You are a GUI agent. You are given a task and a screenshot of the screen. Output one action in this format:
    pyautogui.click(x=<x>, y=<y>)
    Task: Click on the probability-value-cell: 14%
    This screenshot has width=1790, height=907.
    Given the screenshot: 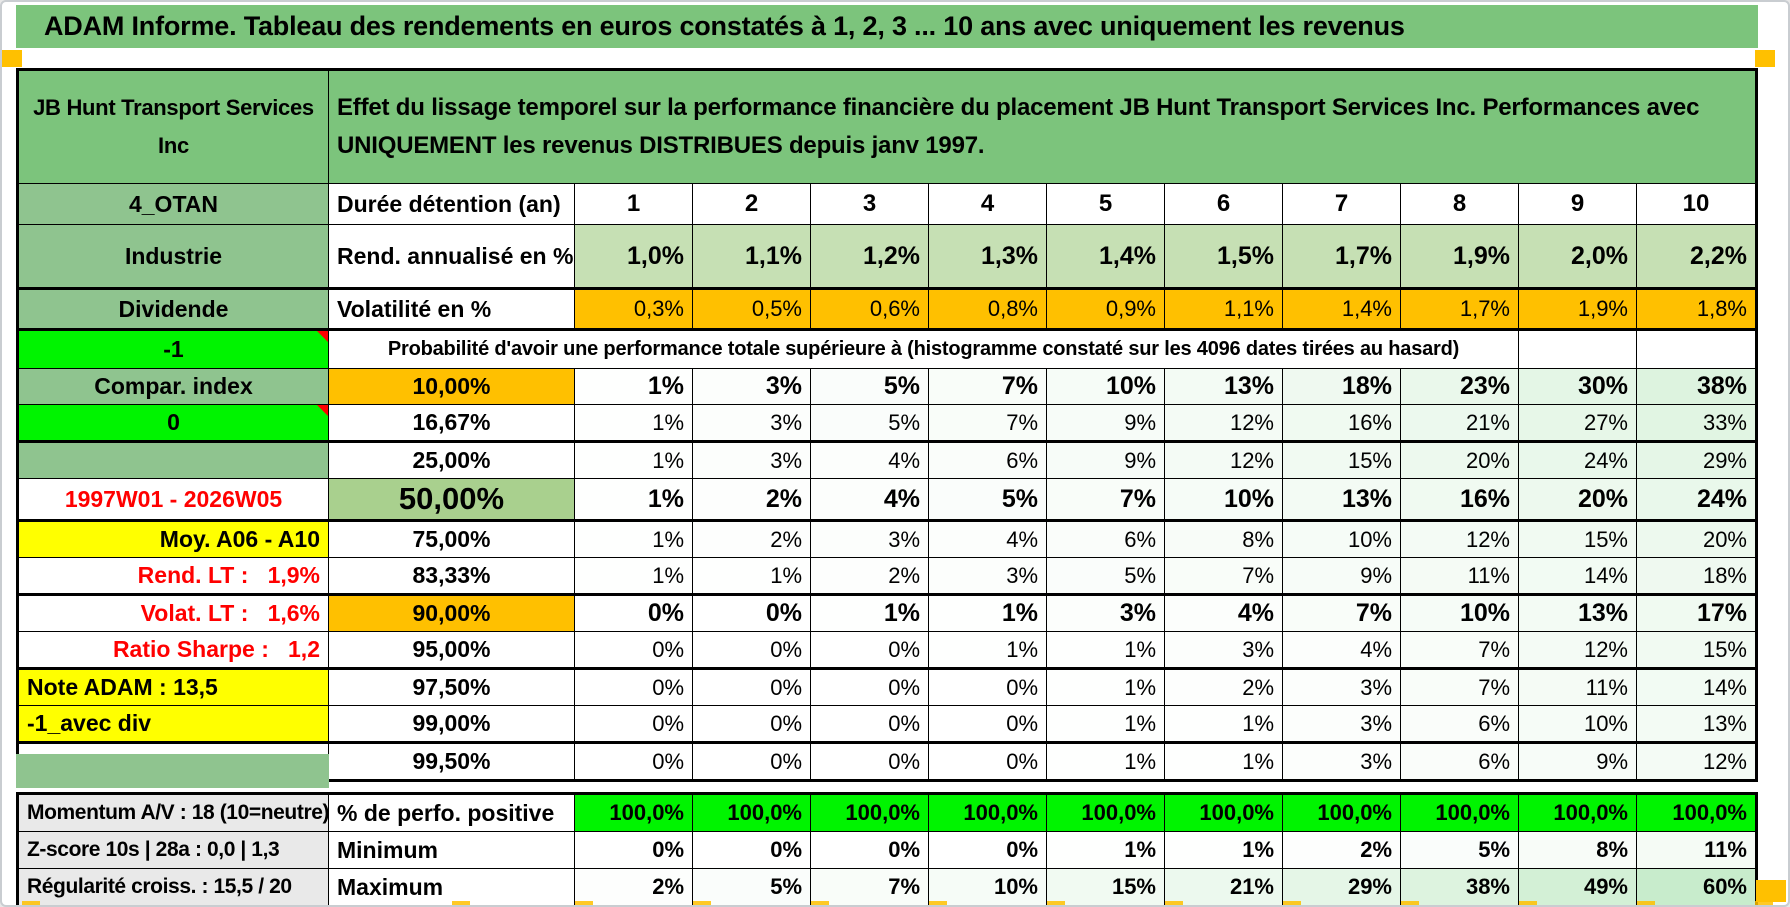 What is the action you would take?
    pyautogui.click(x=1696, y=687)
    